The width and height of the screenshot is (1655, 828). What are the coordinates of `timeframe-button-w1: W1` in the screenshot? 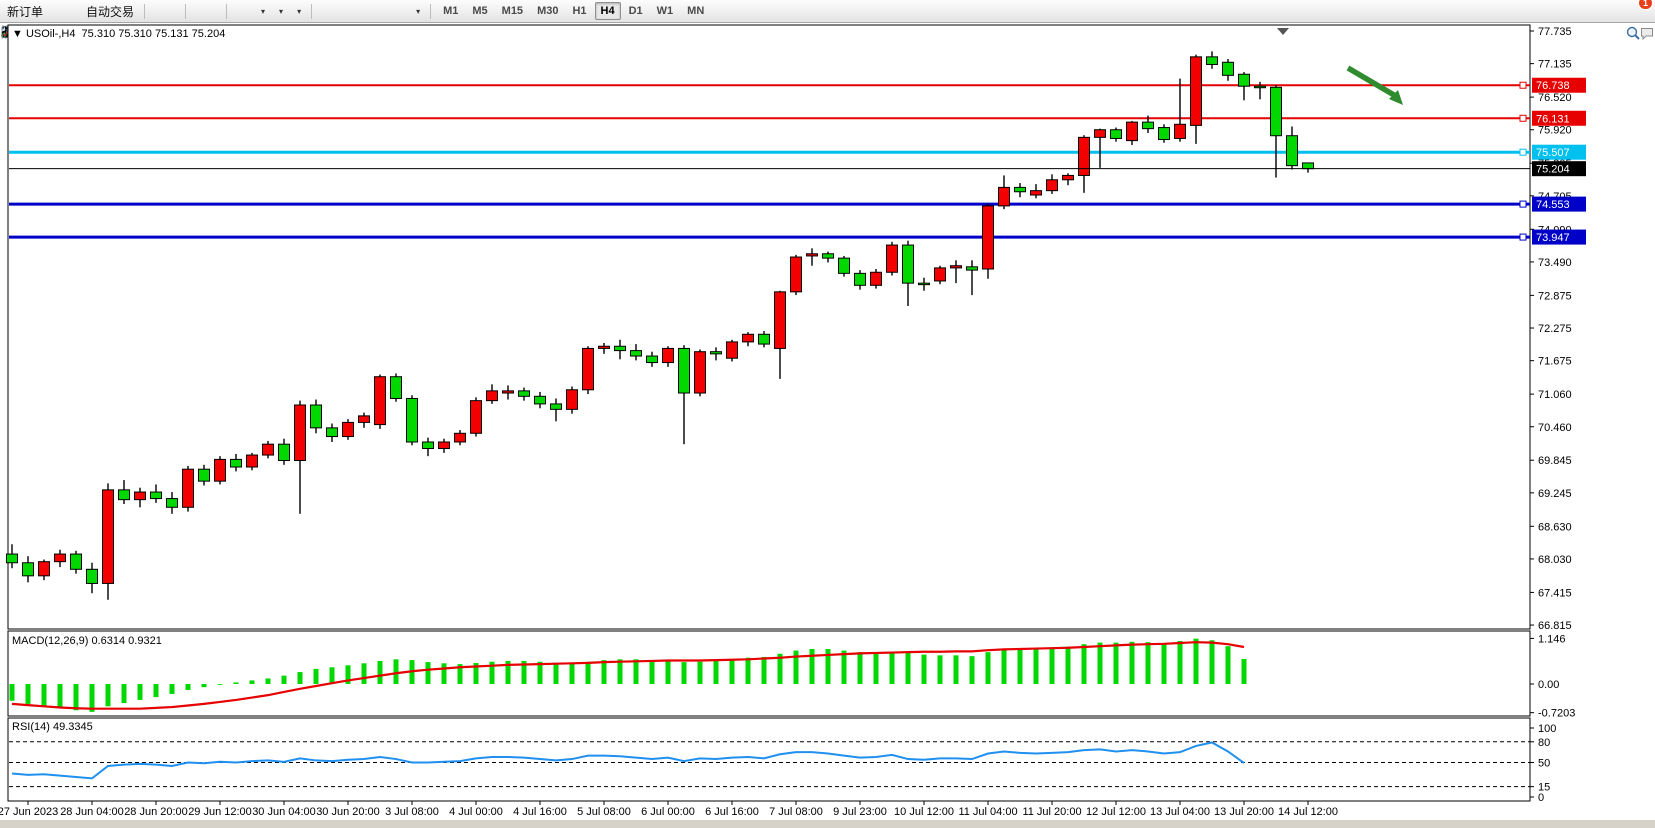 It's located at (665, 11).